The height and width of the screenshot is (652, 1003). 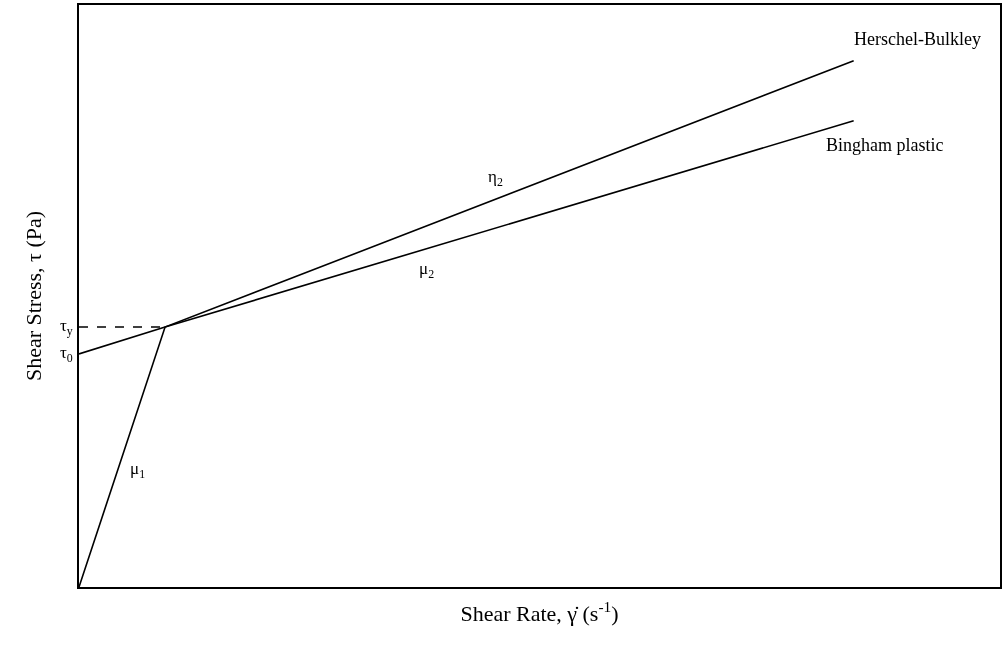 What do you see at coordinates (539, 612) in the screenshot?
I see `x-axis-title: Shear Rate, γ̇ (s$^{-1}$)` at bounding box center [539, 612].